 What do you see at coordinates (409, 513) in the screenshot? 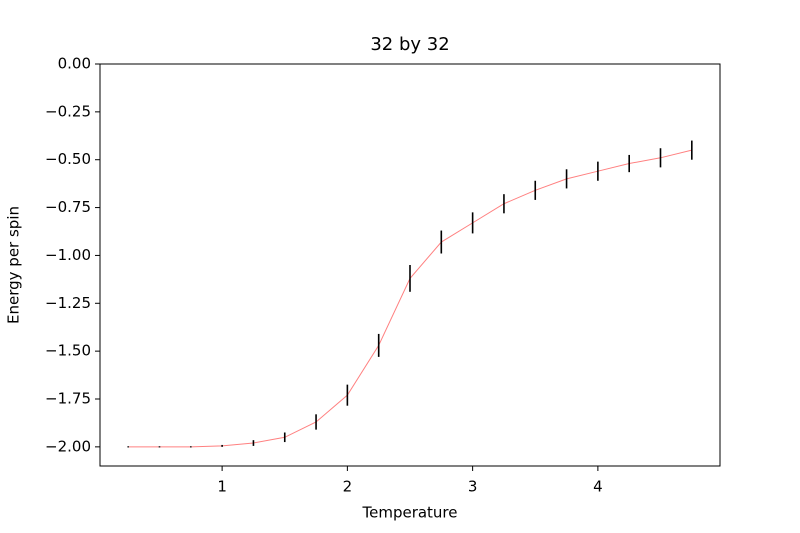
I see `x-axis-label: Temperature` at bounding box center [409, 513].